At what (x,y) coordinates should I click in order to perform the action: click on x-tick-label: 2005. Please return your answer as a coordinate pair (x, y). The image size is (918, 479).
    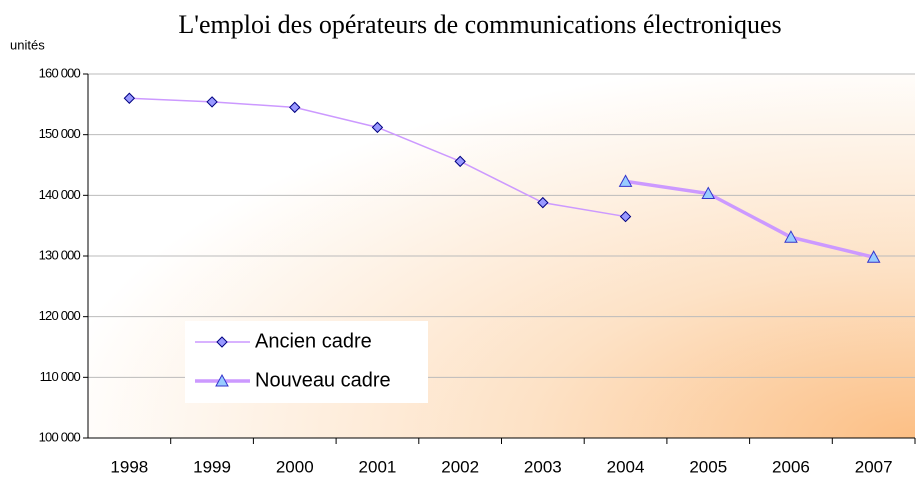
    Looking at the image, I should click on (708, 466).